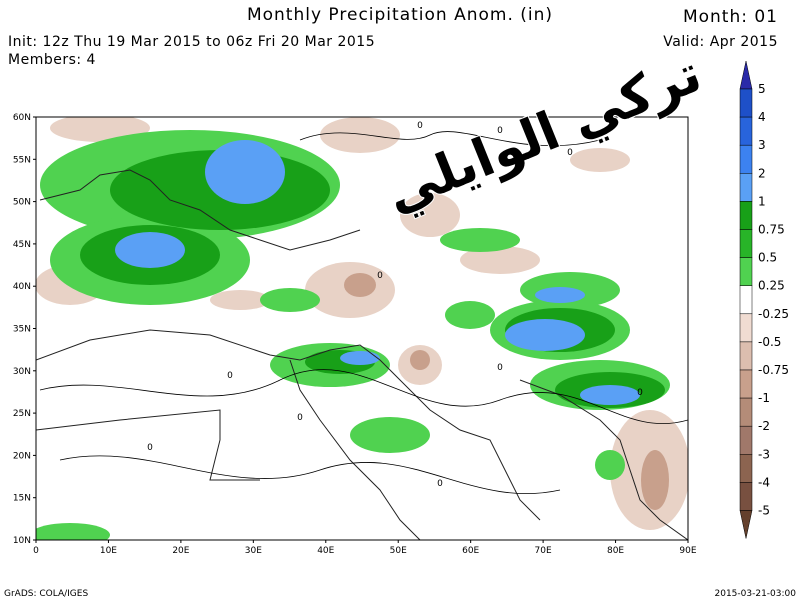  What do you see at coordinates (773, 314) in the screenshot?
I see `colorbar-label: -0.25` at bounding box center [773, 314].